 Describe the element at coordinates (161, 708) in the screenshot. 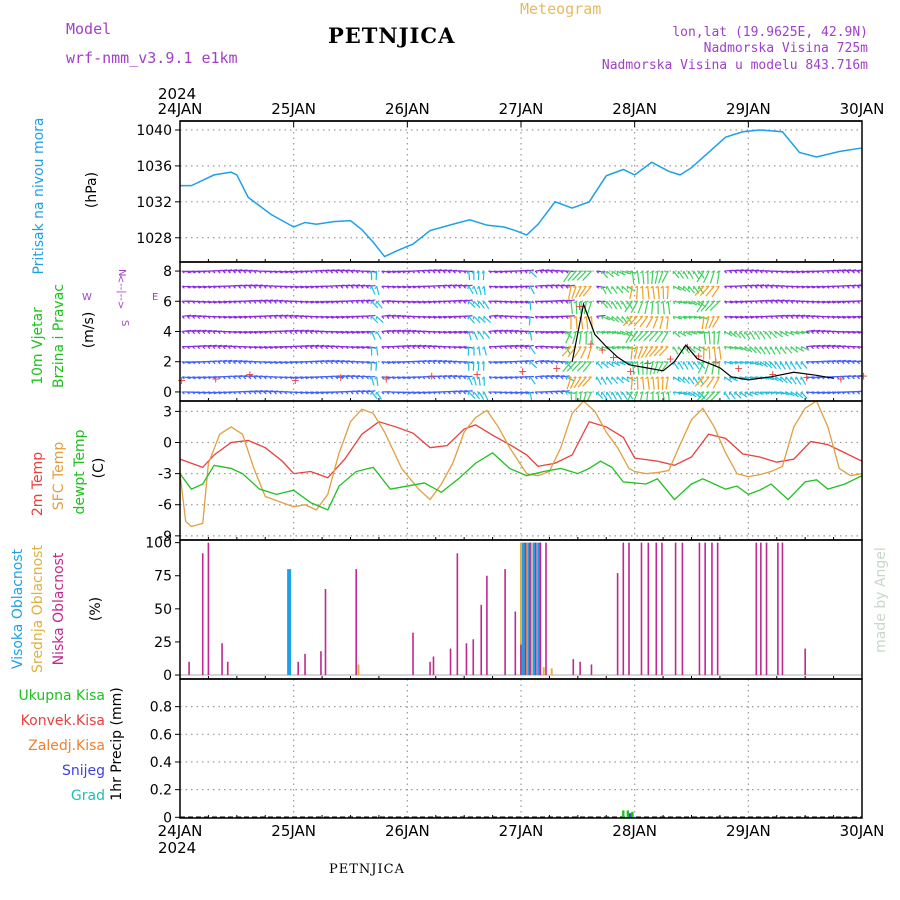

I see `precip-ytick-label: 0.8` at that location.